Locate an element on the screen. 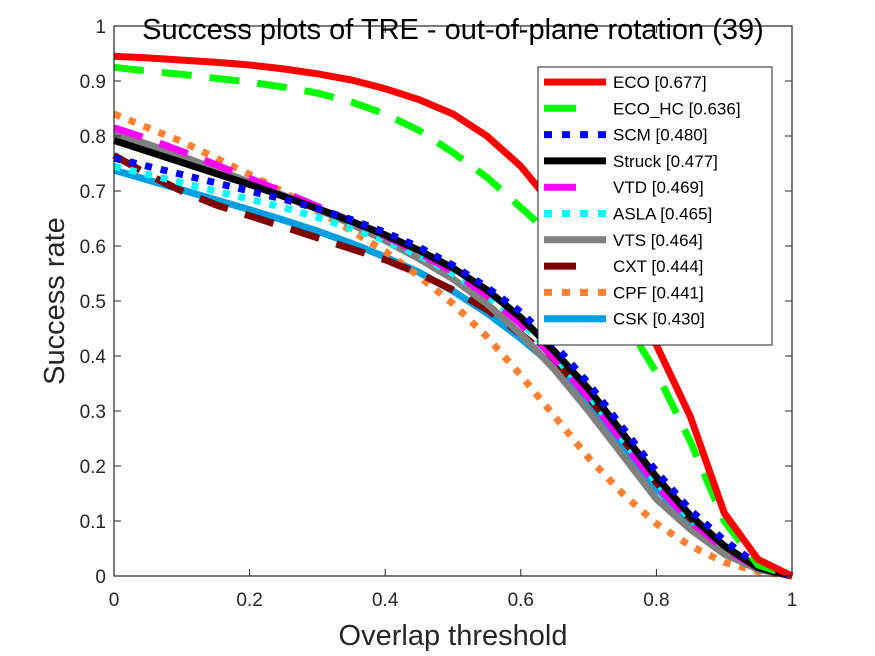 This screenshot has height=656, width=875. y-axis-label: Success rate is located at coordinates (55, 301).